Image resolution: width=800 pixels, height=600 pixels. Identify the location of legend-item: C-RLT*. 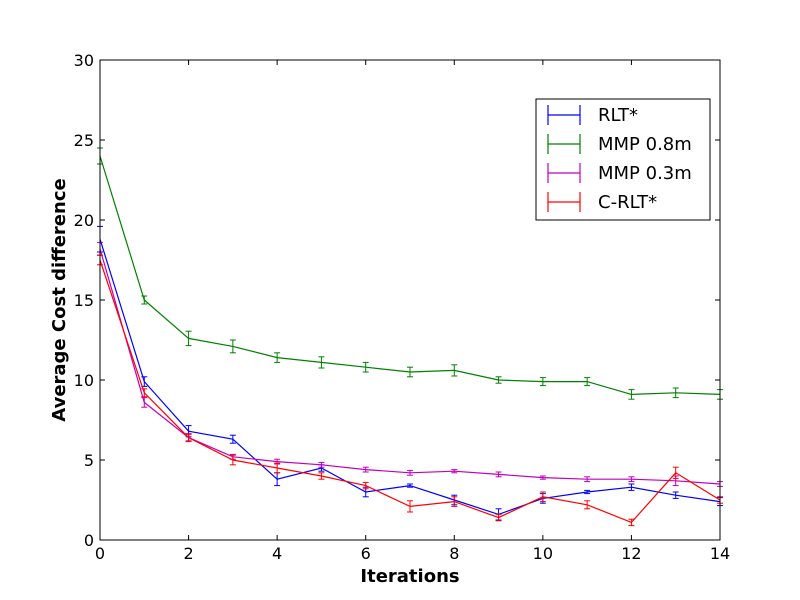
(602, 202).